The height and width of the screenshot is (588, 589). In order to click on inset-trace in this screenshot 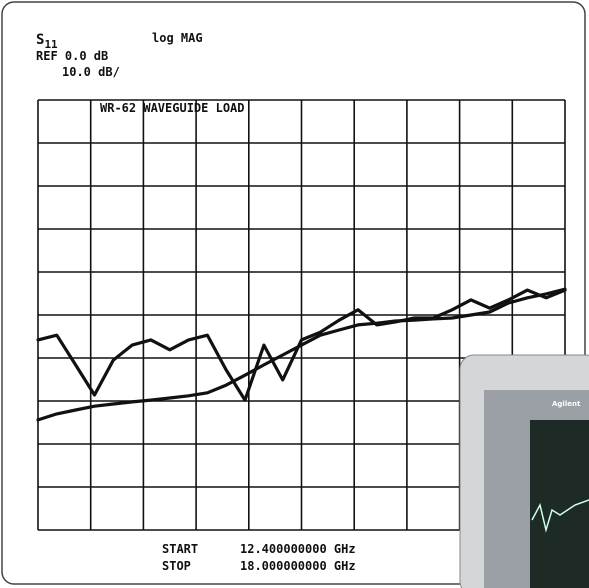, I will do `click(560, 516)`.